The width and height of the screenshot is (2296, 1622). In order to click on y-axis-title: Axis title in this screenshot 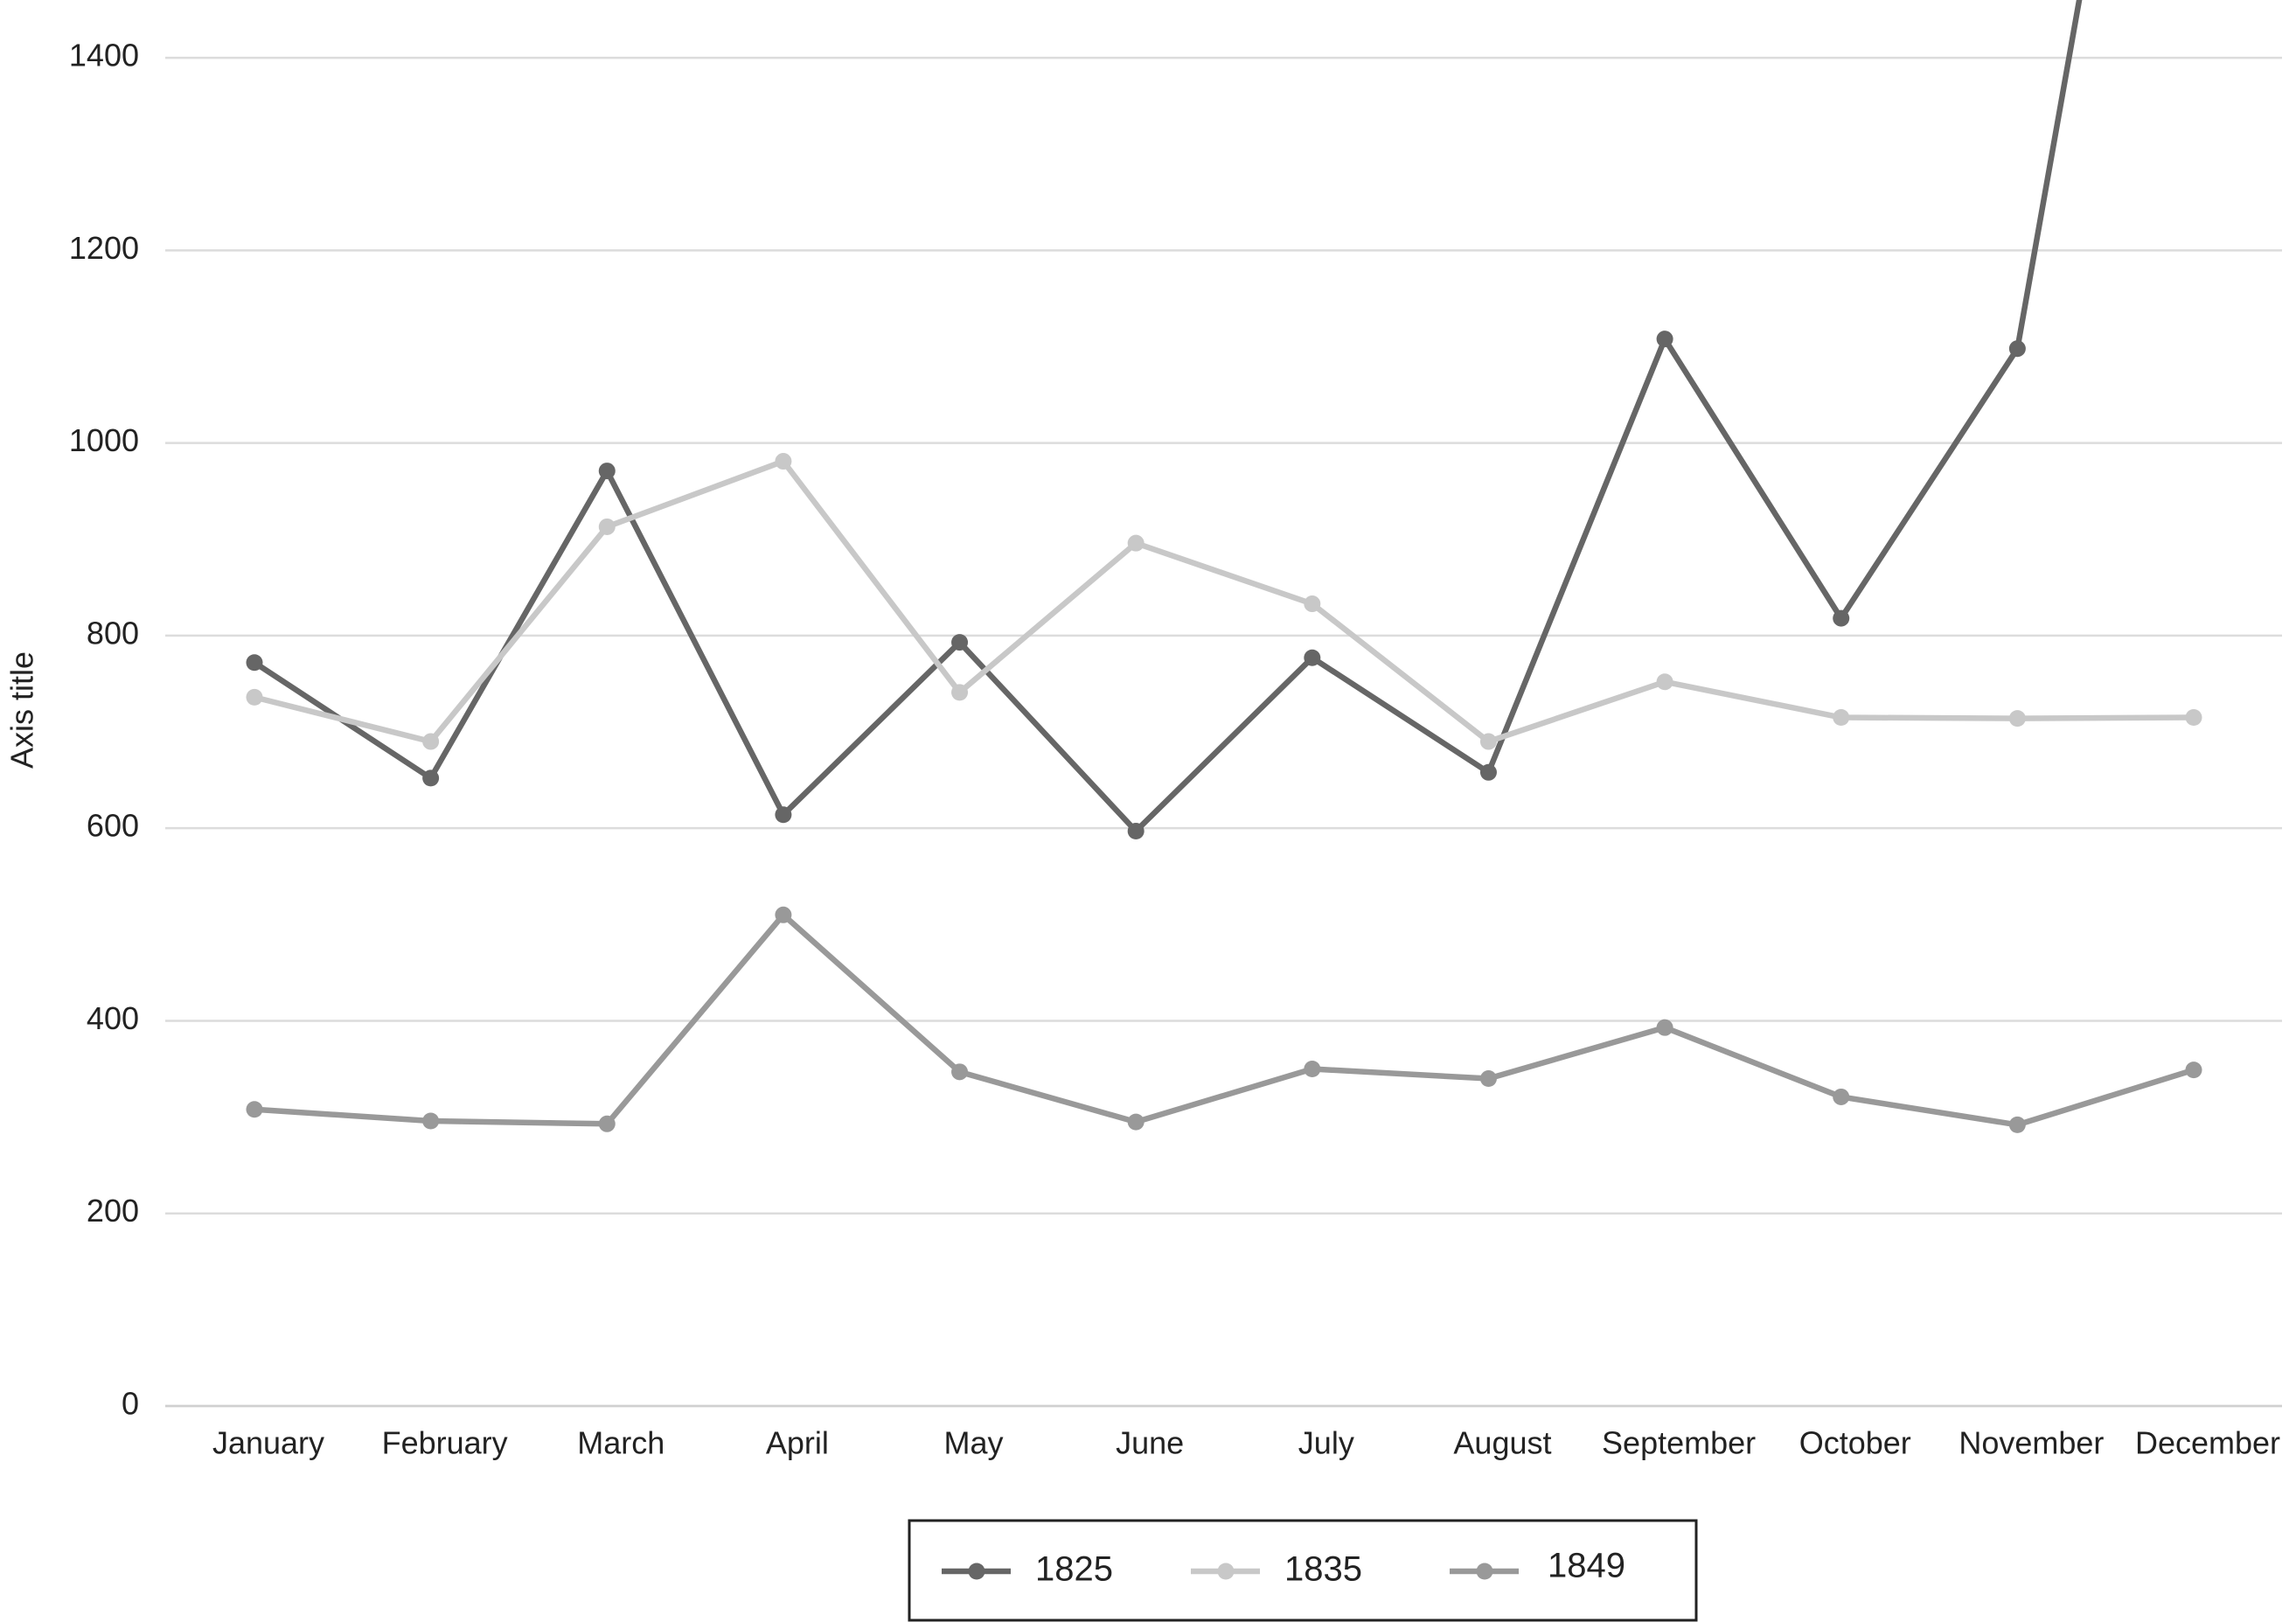, I will do `click(22, 710)`.